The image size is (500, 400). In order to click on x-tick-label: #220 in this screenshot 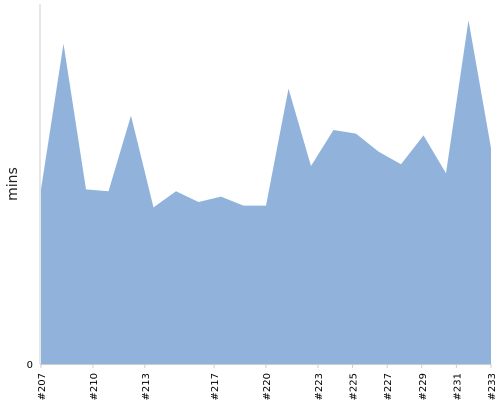, I will do `click(267, 386)`.